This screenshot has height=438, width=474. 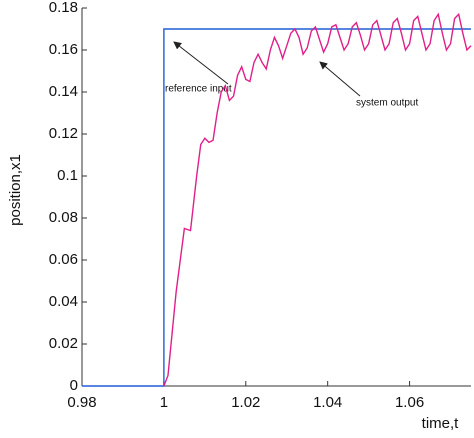 What do you see at coordinates (409, 402) in the screenshot?
I see `x-tick-label: 1.06` at bounding box center [409, 402].